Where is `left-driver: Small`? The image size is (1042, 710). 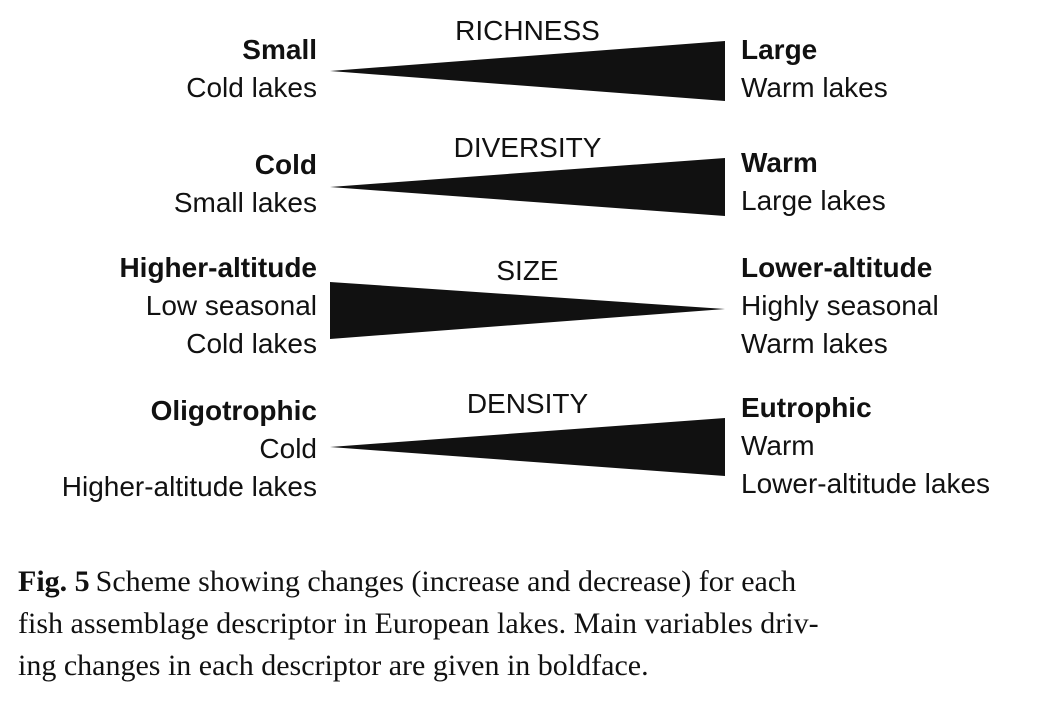
left-driver: Small is located at coordinates (279, 49).